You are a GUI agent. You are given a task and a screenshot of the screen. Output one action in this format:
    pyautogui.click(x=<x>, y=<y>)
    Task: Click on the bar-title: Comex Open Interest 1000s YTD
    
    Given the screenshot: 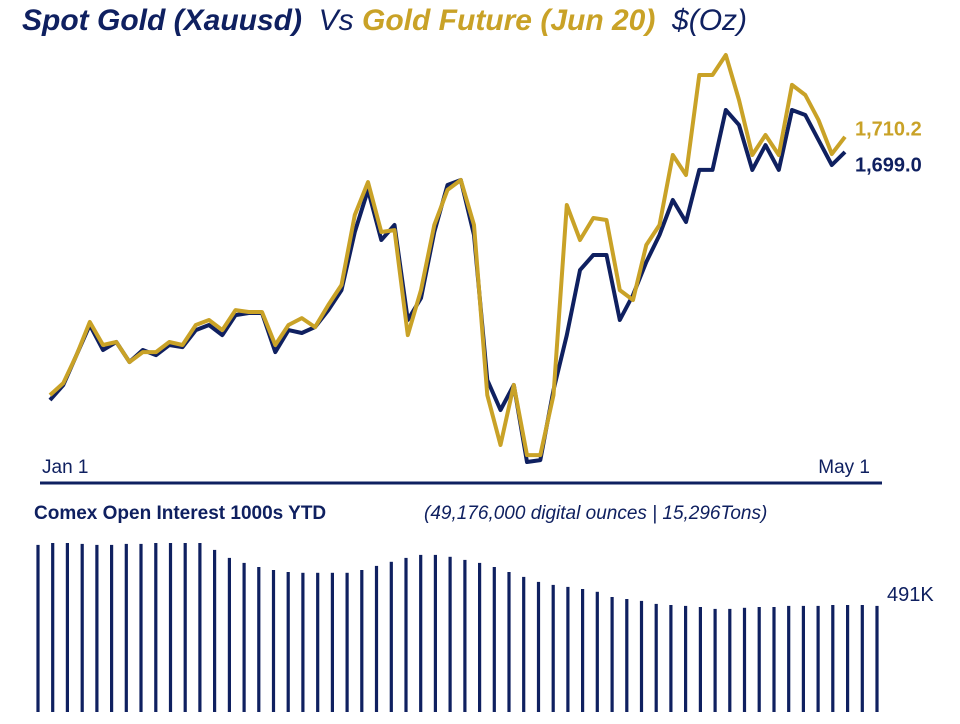 What is the action you would take?
    pyautogui.click(x=180, y=513)
    